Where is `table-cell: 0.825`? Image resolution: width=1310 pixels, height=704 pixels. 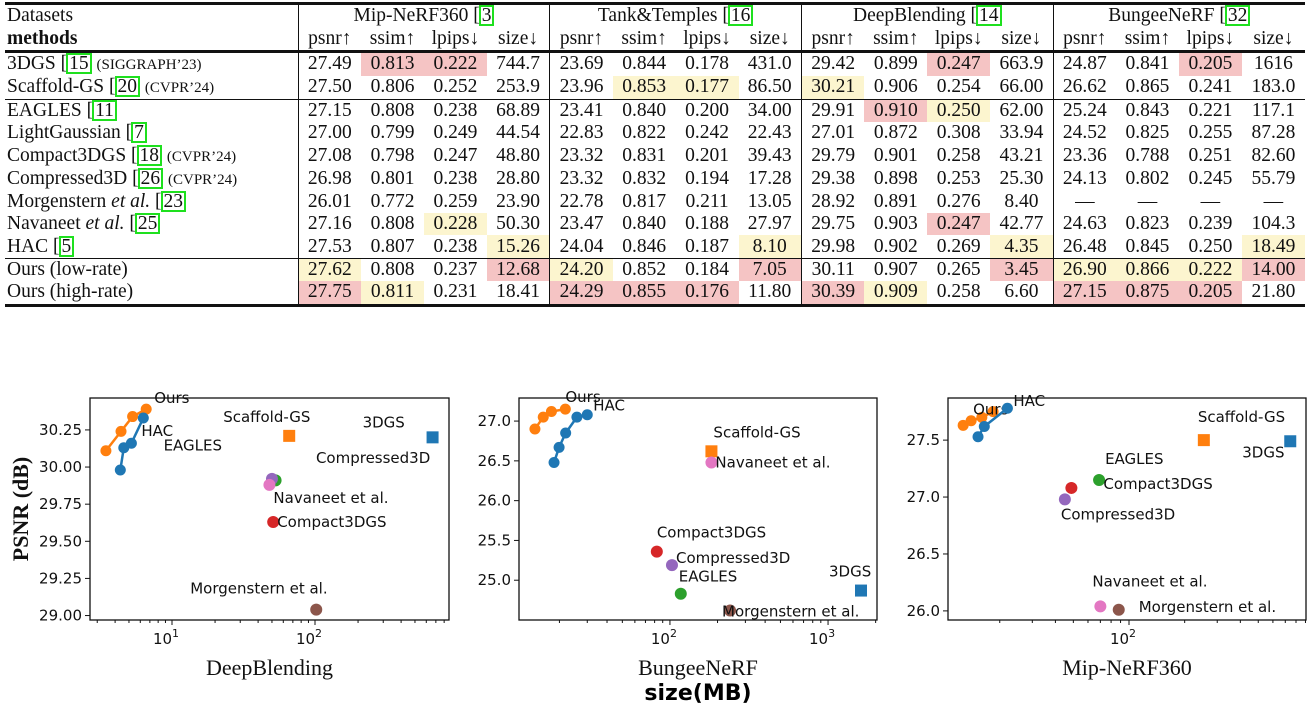 table-cell: 0.825 is located at coordinates (1147, 133).